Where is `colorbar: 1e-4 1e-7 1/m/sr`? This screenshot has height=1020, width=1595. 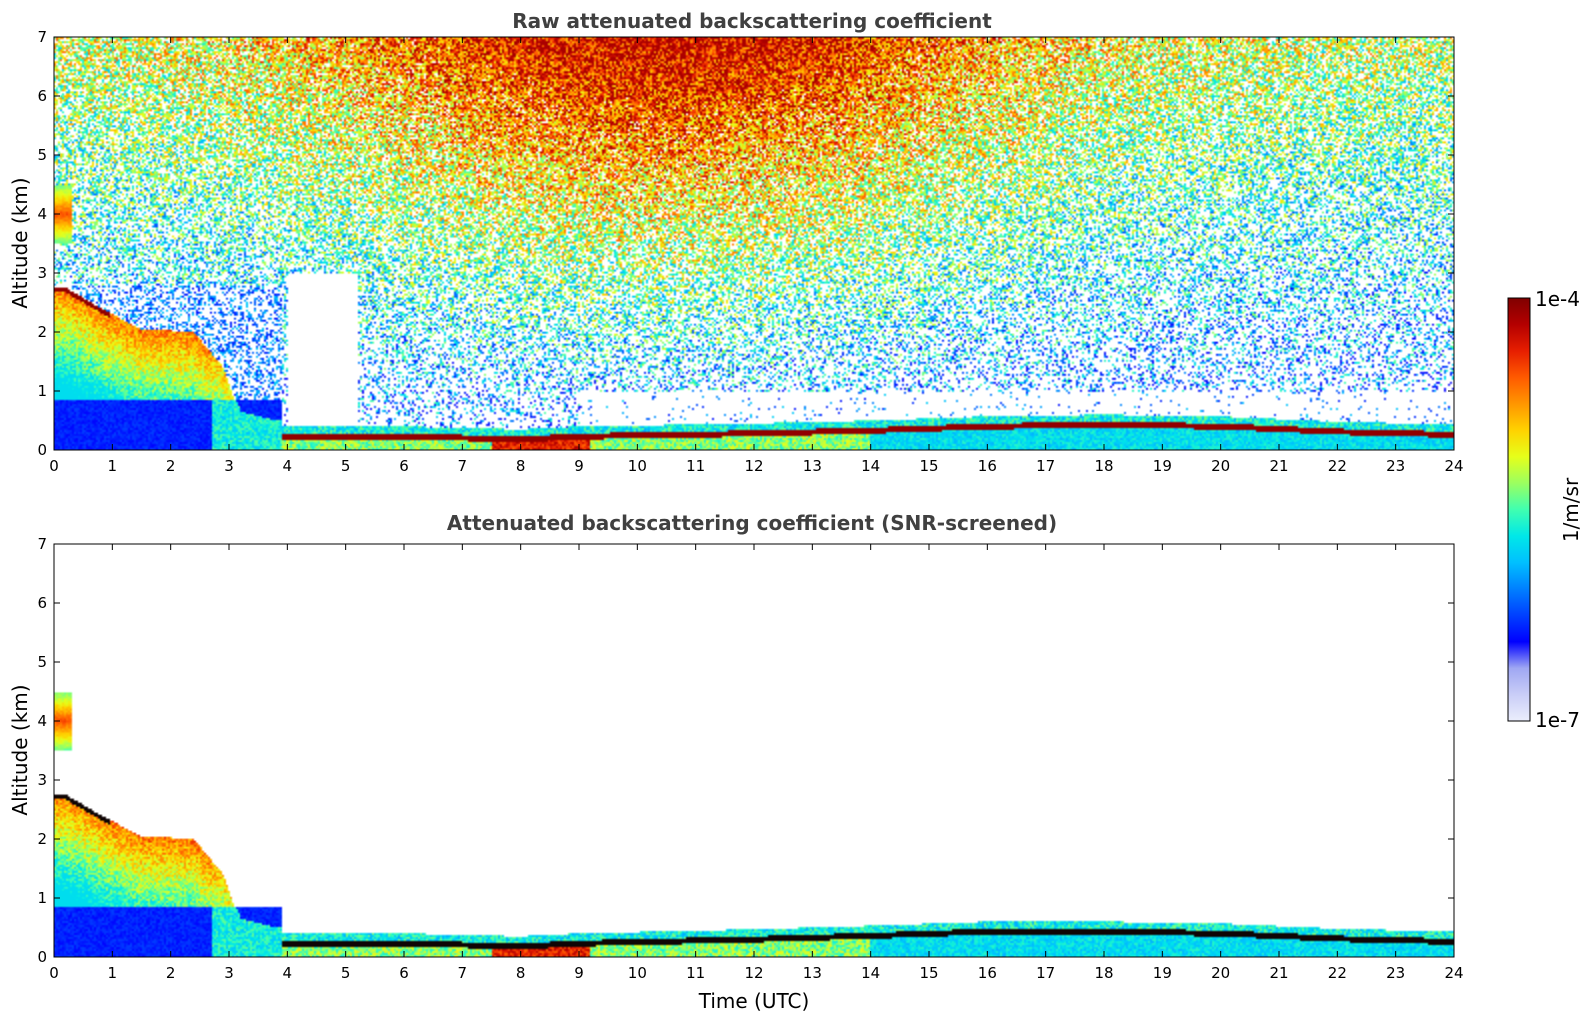
colorbar: 1e-4 1e-7 1/m/sr is located at coordinates (1545, 509).